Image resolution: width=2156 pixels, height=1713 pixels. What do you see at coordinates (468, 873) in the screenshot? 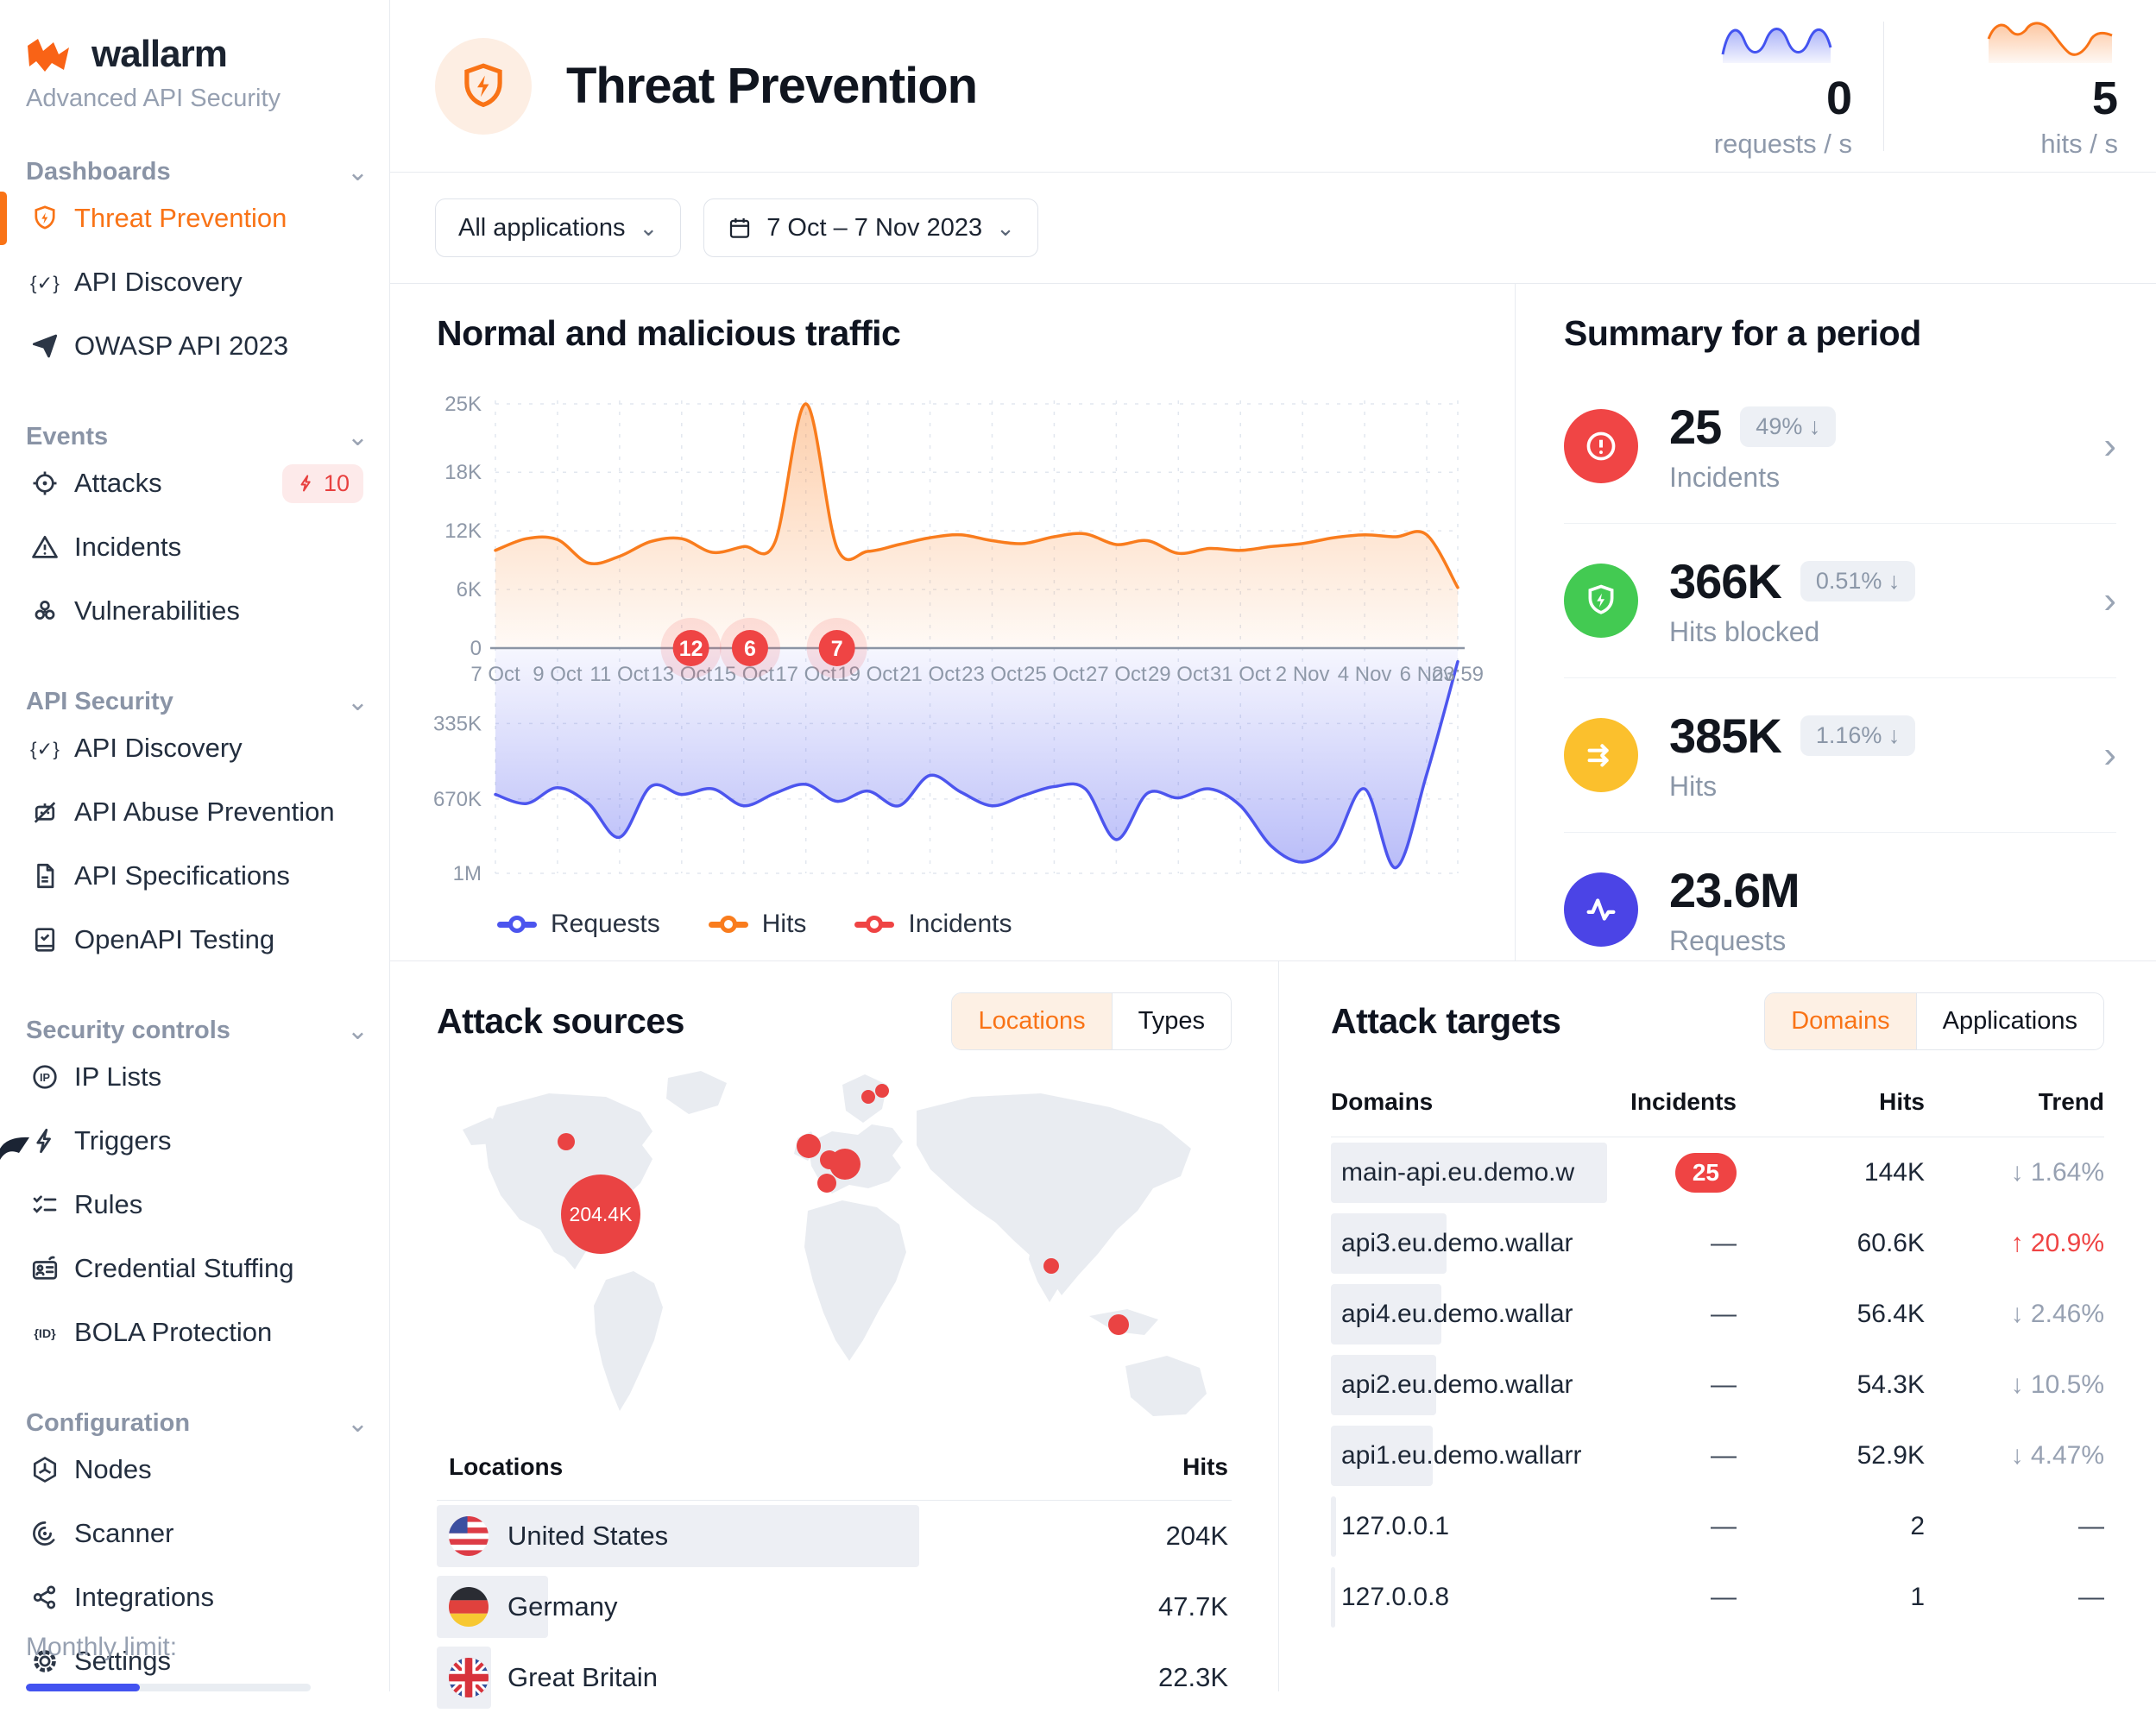
I see `svg-text: 1M` at bounding box center [468, 873].